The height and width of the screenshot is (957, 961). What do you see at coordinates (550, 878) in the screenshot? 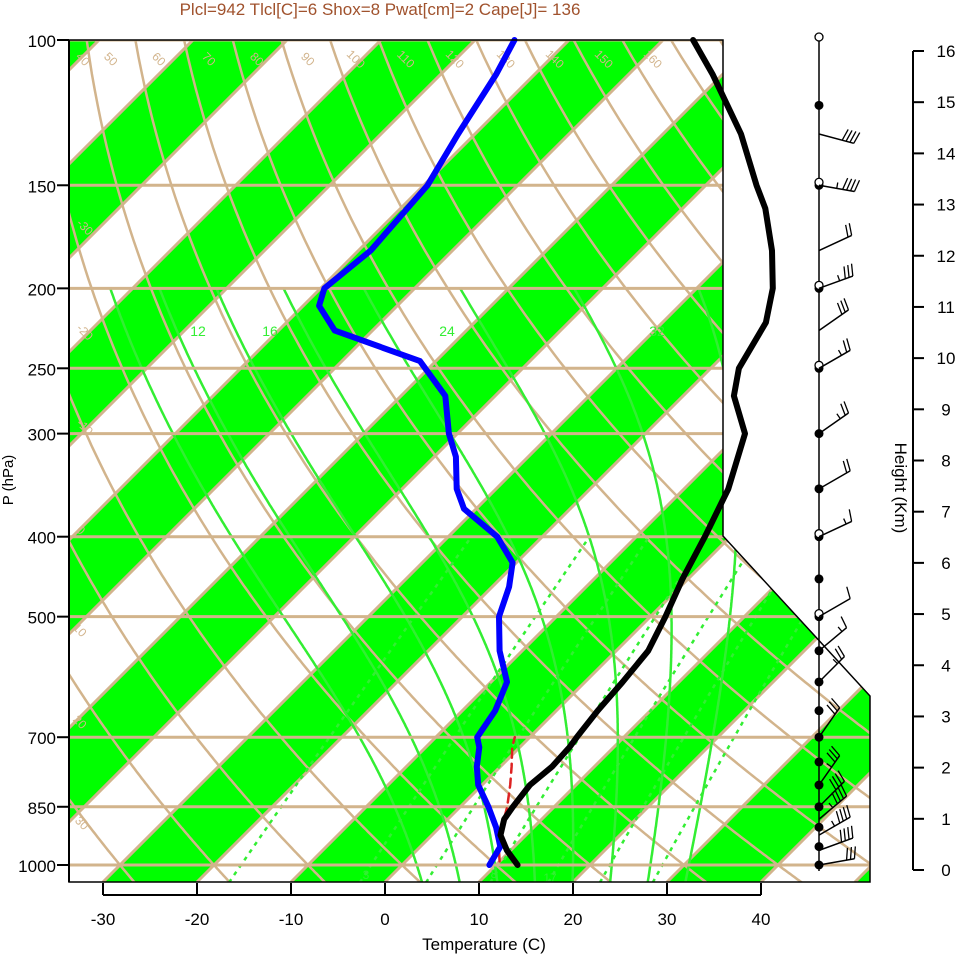
I see `mixing-ratio-label: 17` at bounding box center [550, 878].